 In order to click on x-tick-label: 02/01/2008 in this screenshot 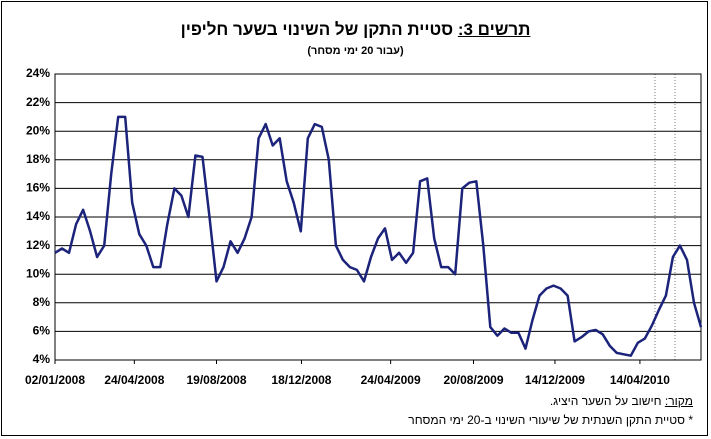, I will do `click(55, 380)`.